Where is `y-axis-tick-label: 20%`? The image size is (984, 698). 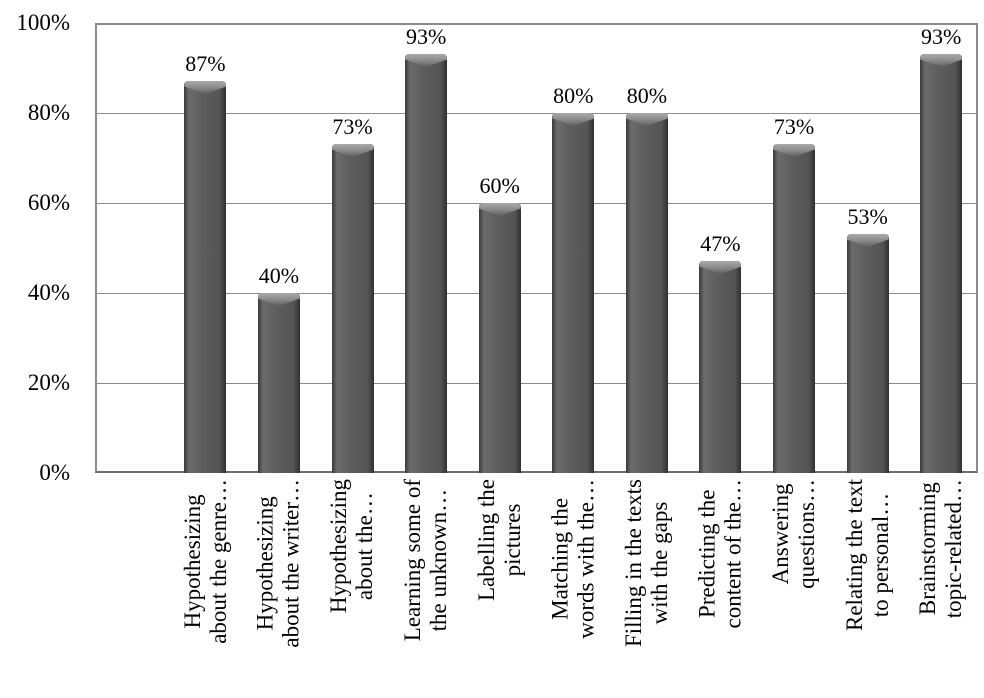
y-axis-tick-label: 20% is located at coordinates (48, 382).